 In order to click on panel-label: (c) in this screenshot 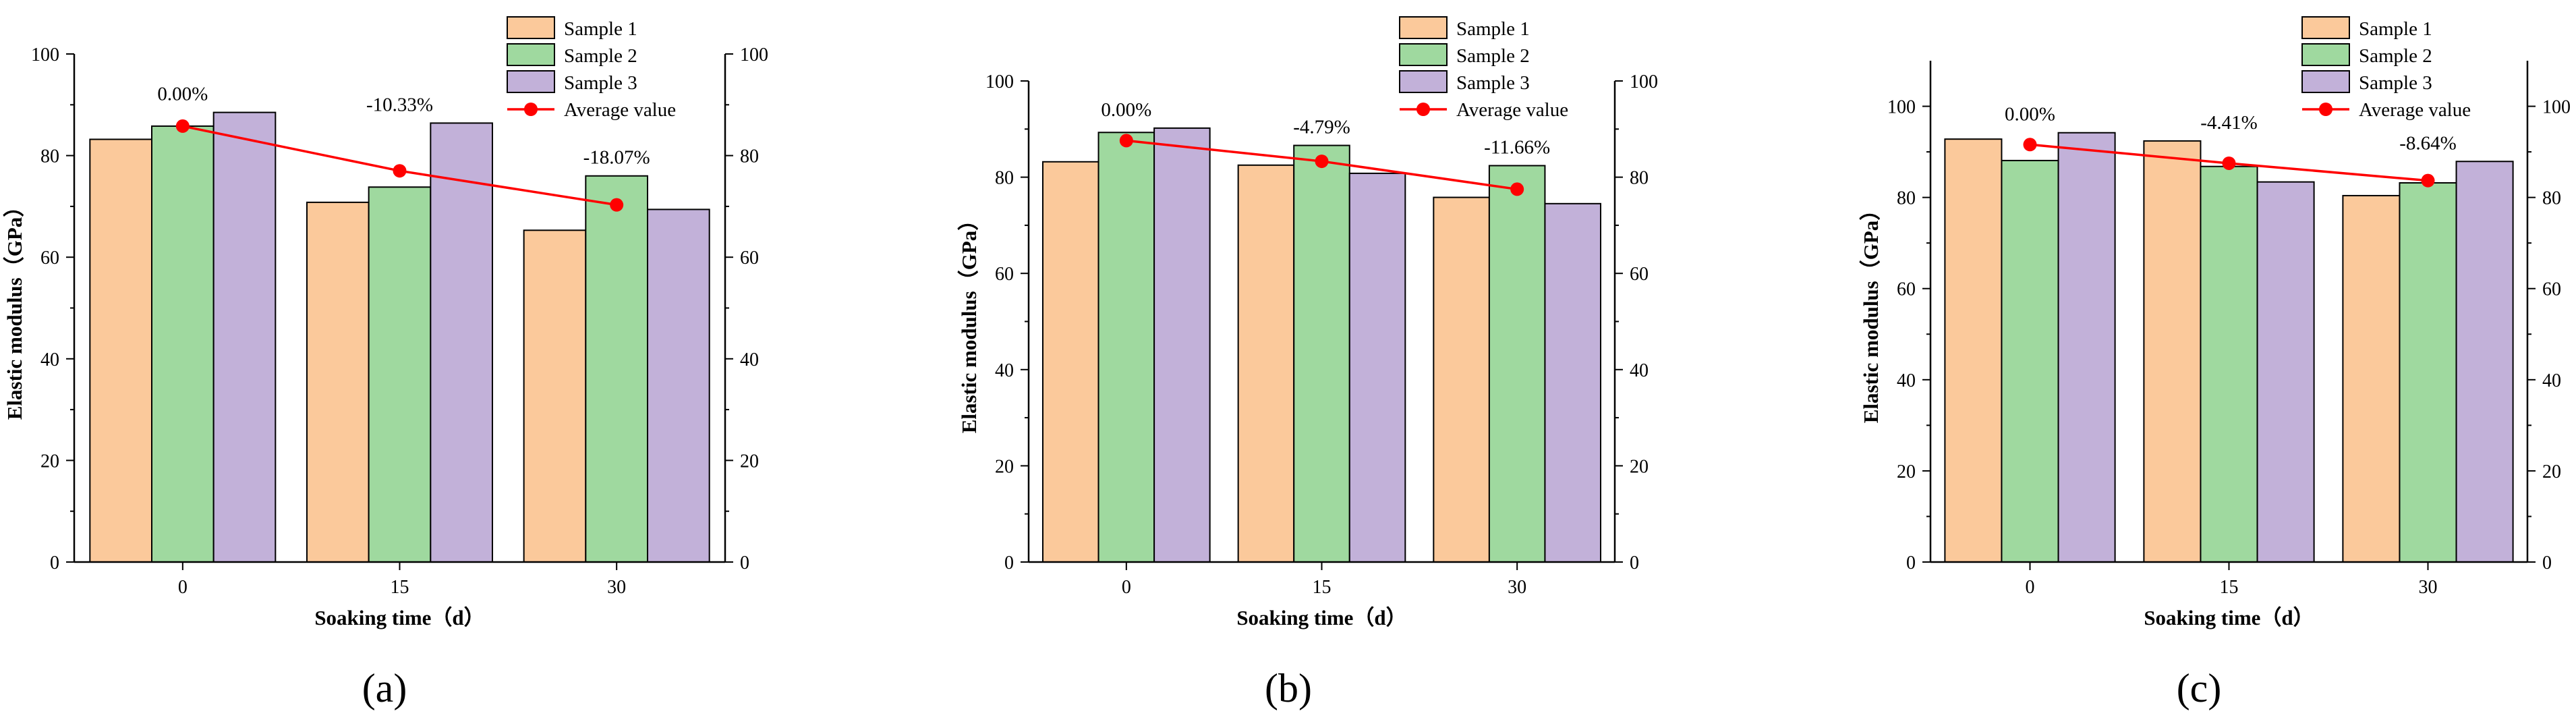, I will do `click(2199, 688)`.